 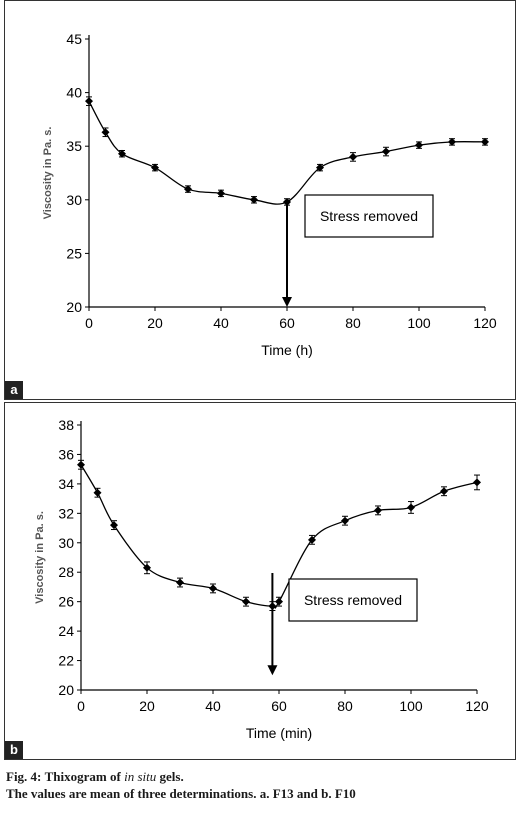 I want to click on y-tick-label: 40, so click(x=74, y=93).